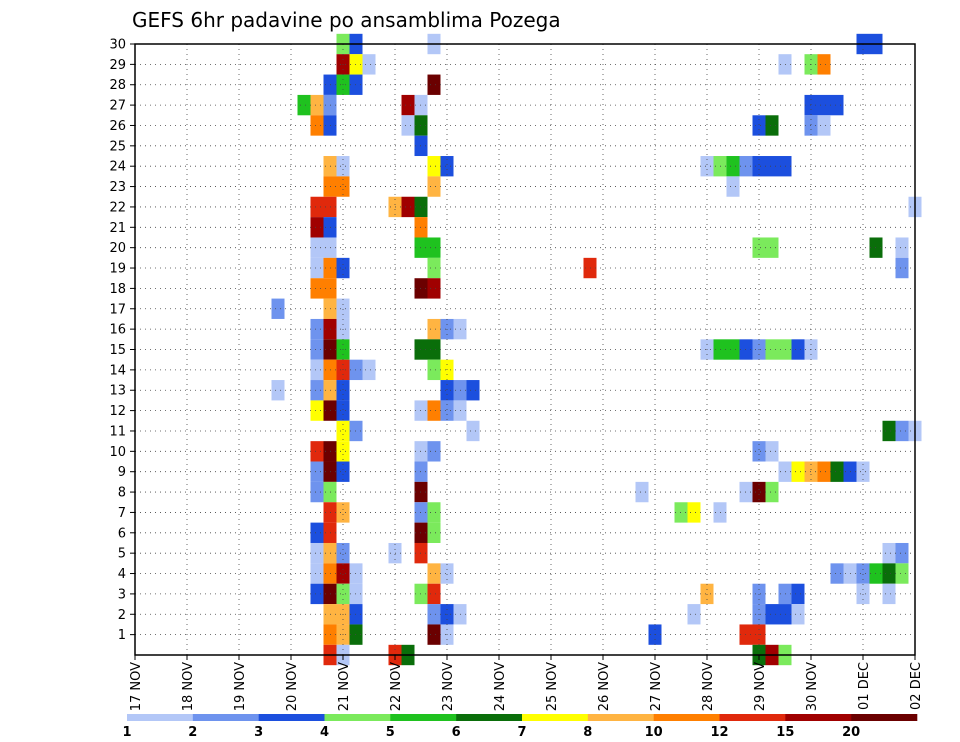 Image resolution: width=960 pixels, height=742 pixels. I want to click on y-tick-label: 29, so click(117, 65).